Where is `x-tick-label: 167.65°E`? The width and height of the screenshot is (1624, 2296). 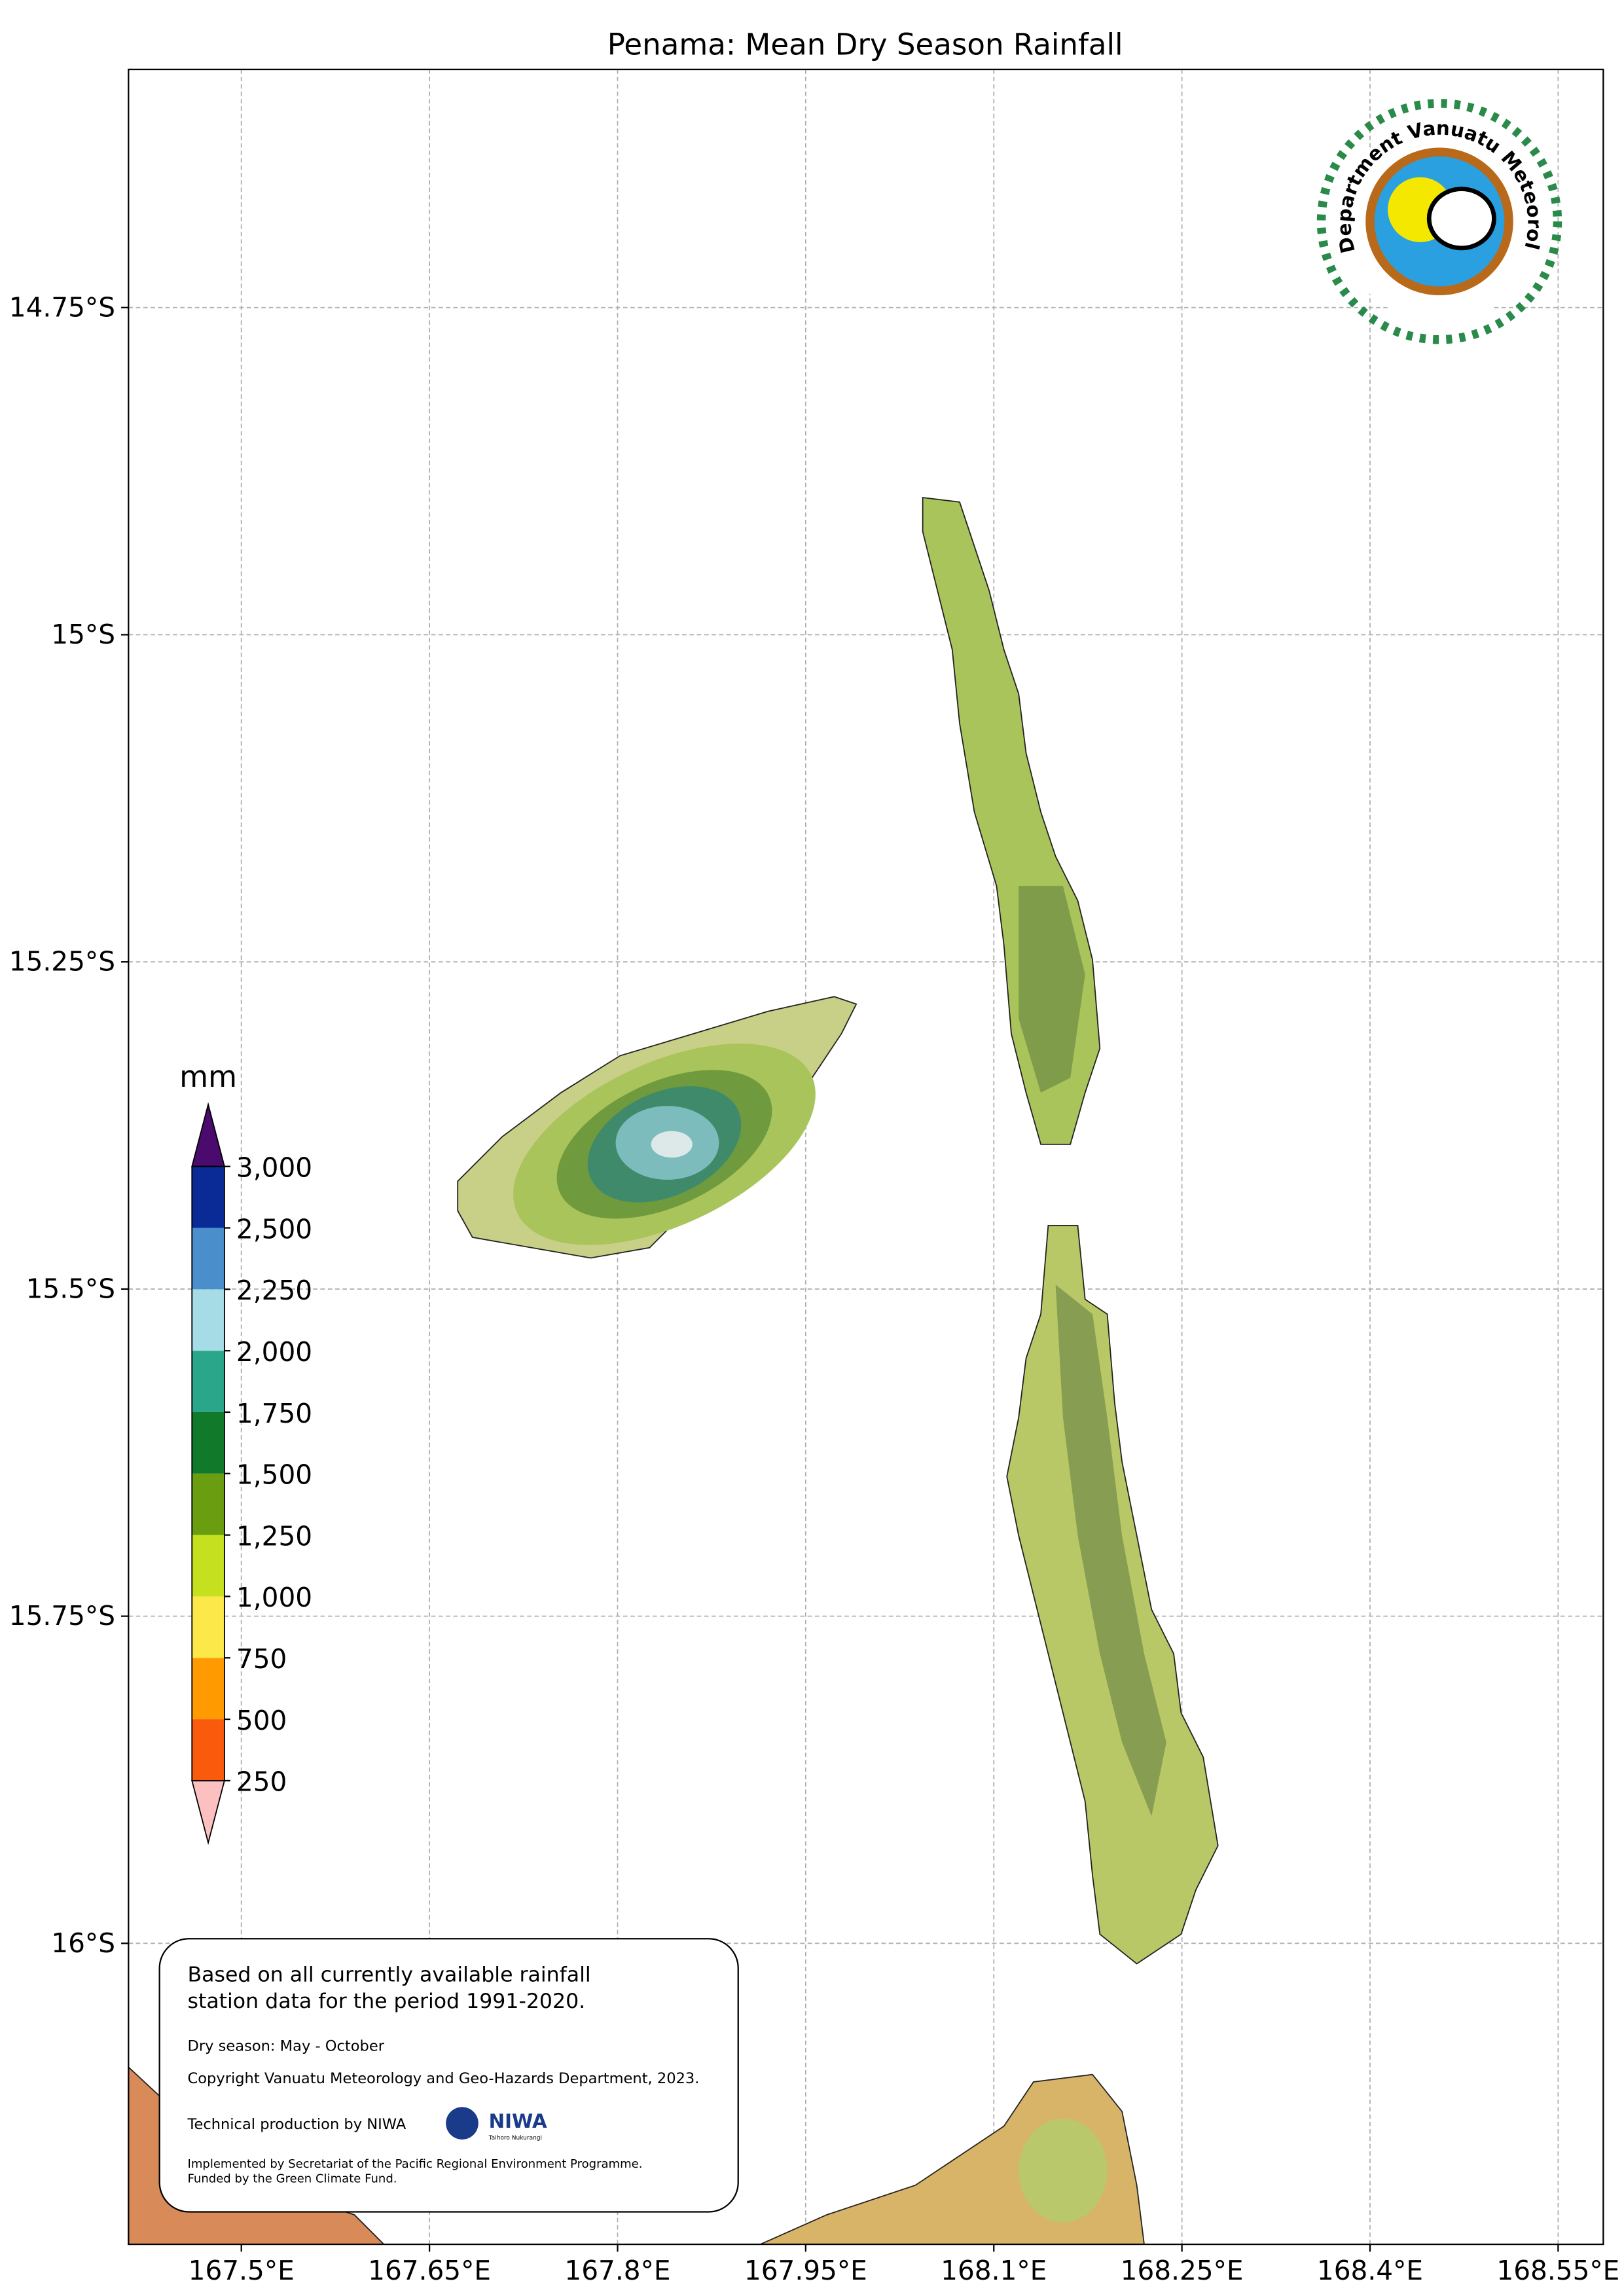
x-tick-label: 167.65°E is located at coordinates (429, 2270).